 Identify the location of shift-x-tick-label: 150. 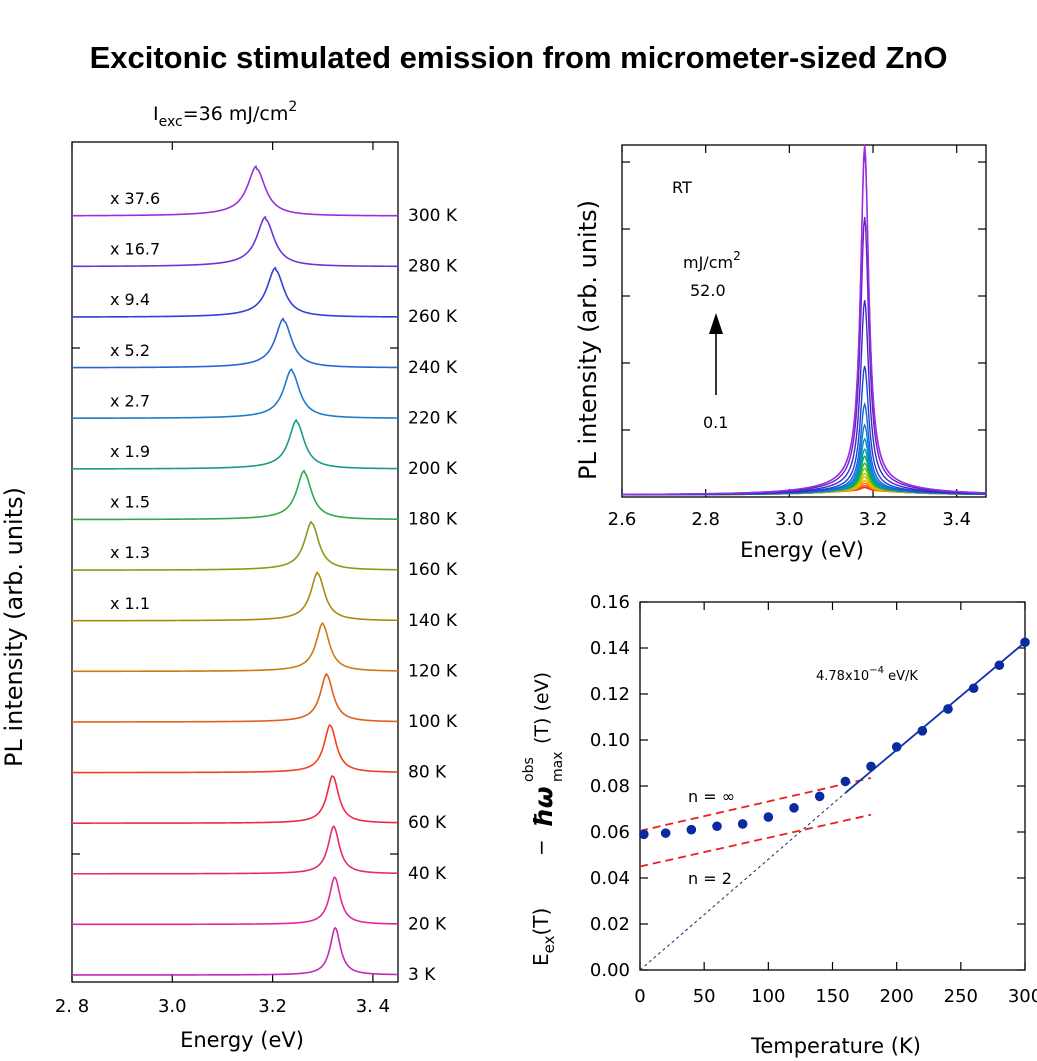
(832, 996).